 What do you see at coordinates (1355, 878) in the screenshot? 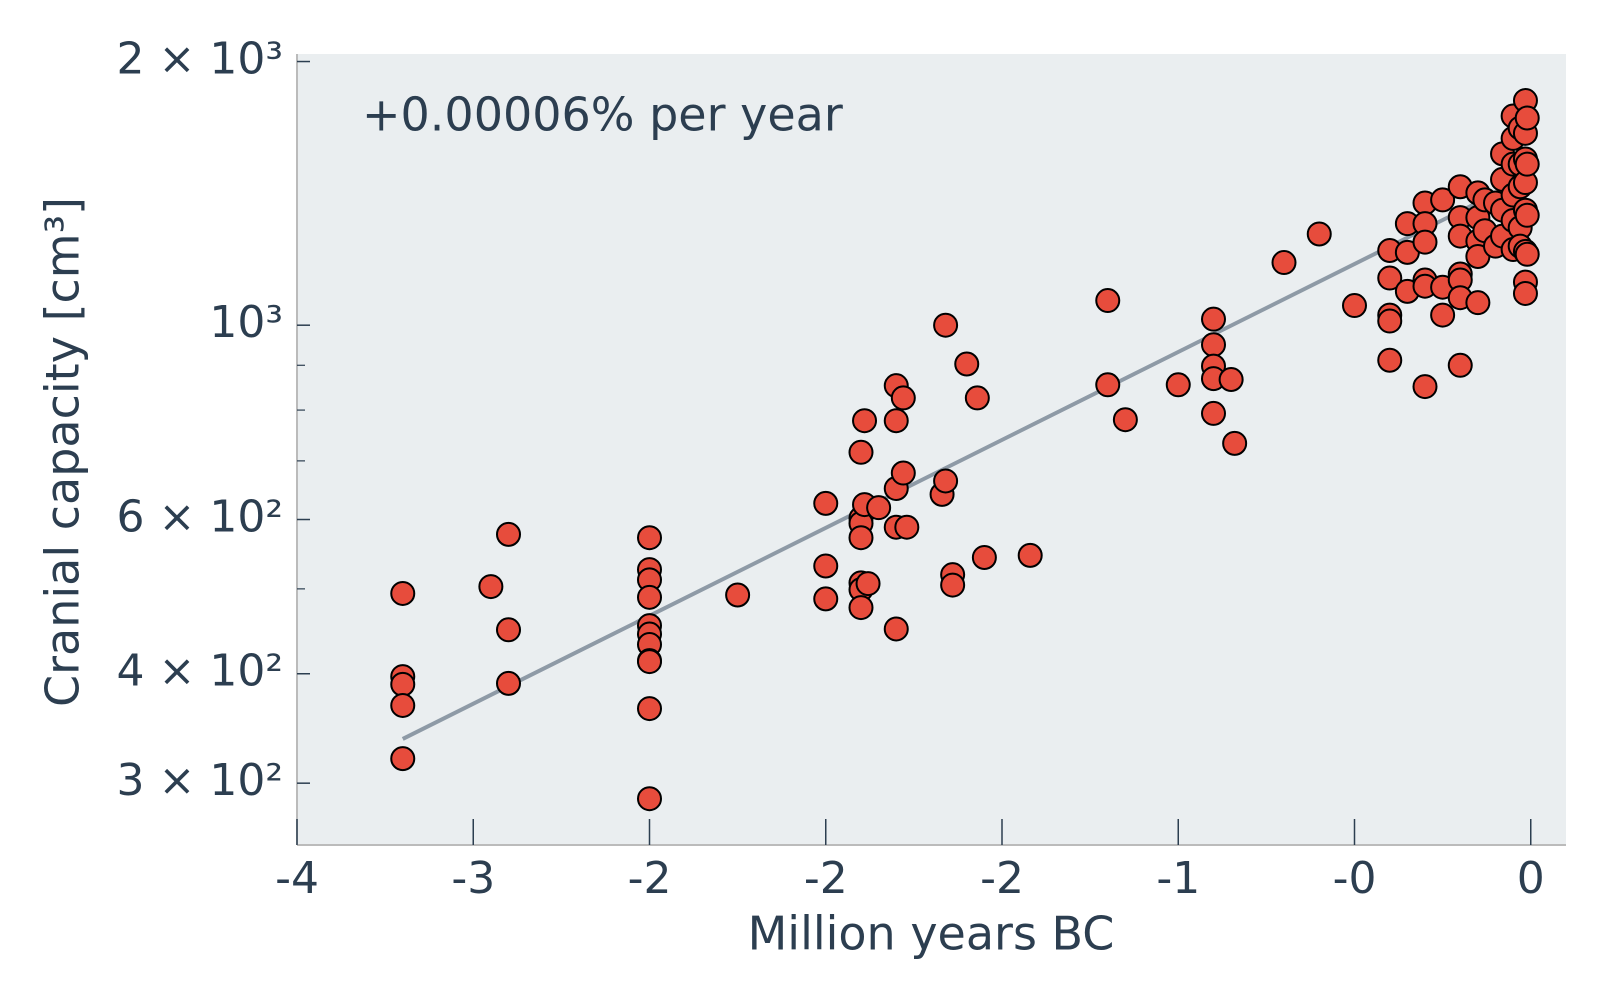
I see `x-tick-label: -0` at bounding box center [1355, 878].